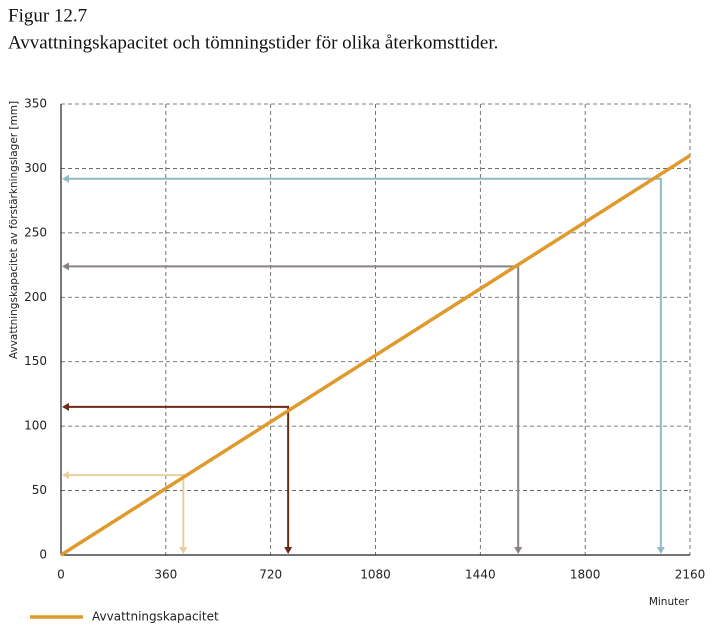 The image size is (711, 626). What do you see at coordinates (35, 168) in the screenshot?
I see `y-tick-label: 300` at bounding box center [35, 168].